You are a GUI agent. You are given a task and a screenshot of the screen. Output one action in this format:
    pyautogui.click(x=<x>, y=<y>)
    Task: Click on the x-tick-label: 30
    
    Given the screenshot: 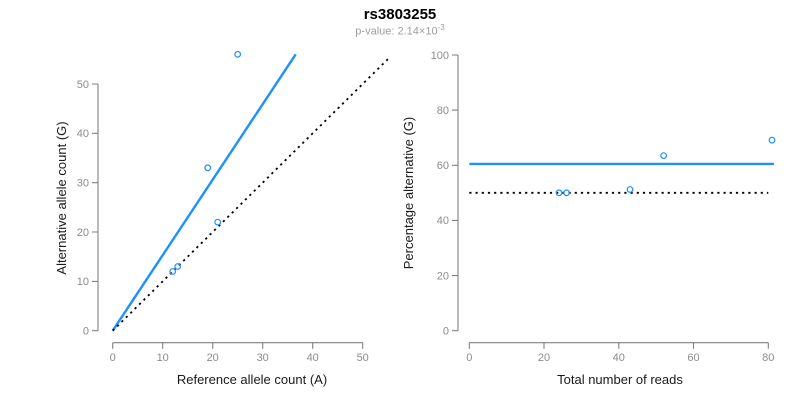 What is the action you would take?
    pyautogui.click(x=263, y=358)
    